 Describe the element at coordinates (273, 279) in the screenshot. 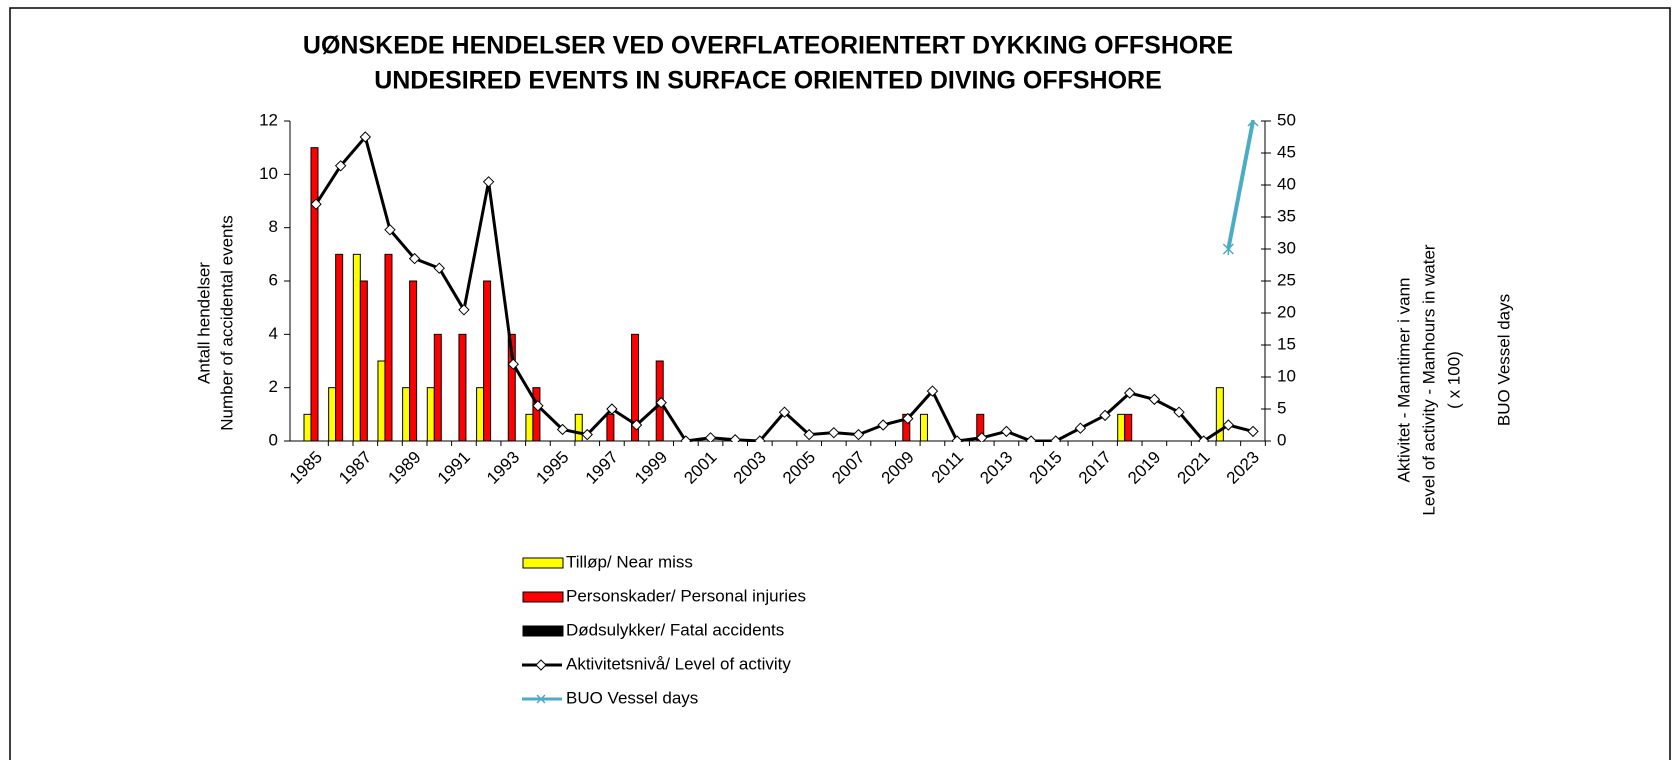

I see `y-tick-label: 6` at that location.